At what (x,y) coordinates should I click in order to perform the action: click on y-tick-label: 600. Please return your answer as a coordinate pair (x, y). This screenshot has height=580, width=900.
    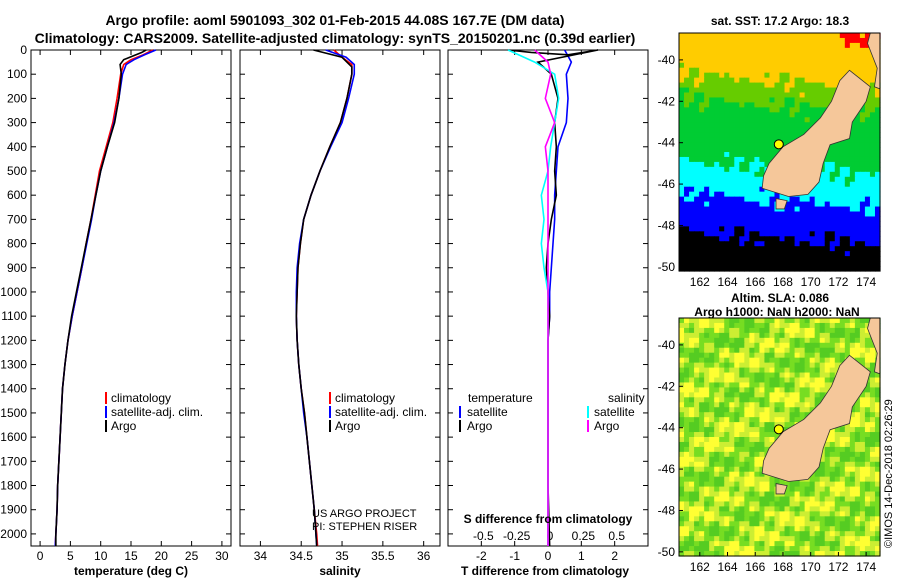
    Looking at the image, I should click on (17, 195).